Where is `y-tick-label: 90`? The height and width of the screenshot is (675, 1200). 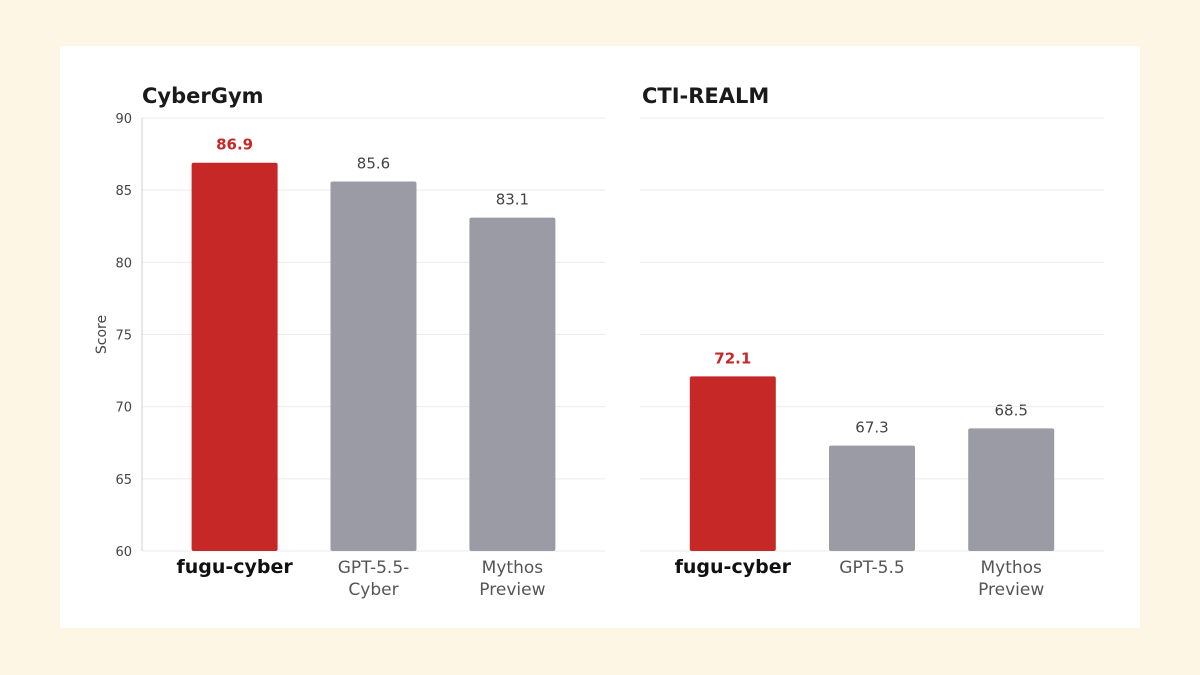 y-tick-label: 90 is located at coordinates (123, 119).